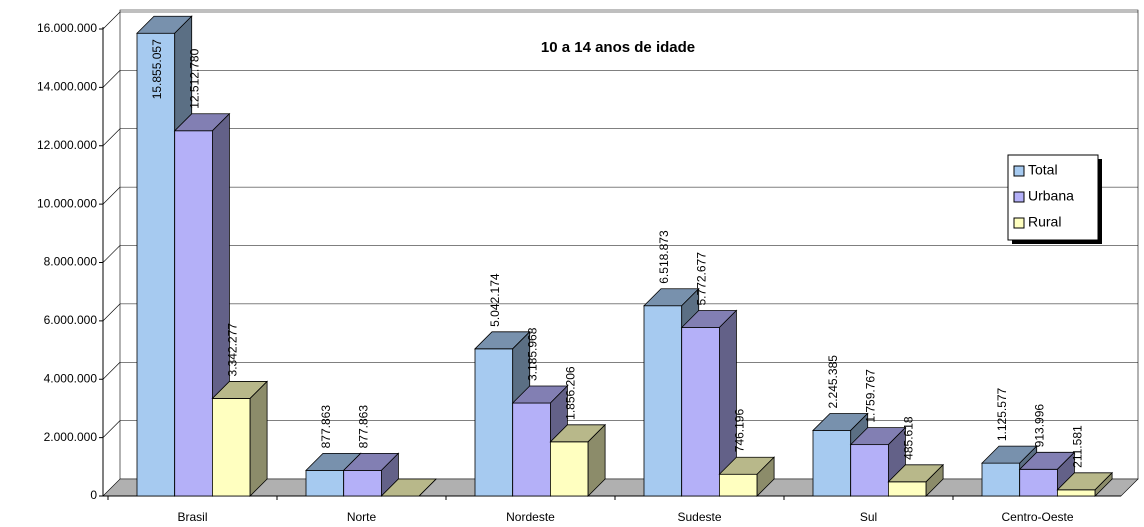 The width and height of the screenshot is (1144, 527). I want to click on x-tick-label: Sudeste, so click(699, 517).